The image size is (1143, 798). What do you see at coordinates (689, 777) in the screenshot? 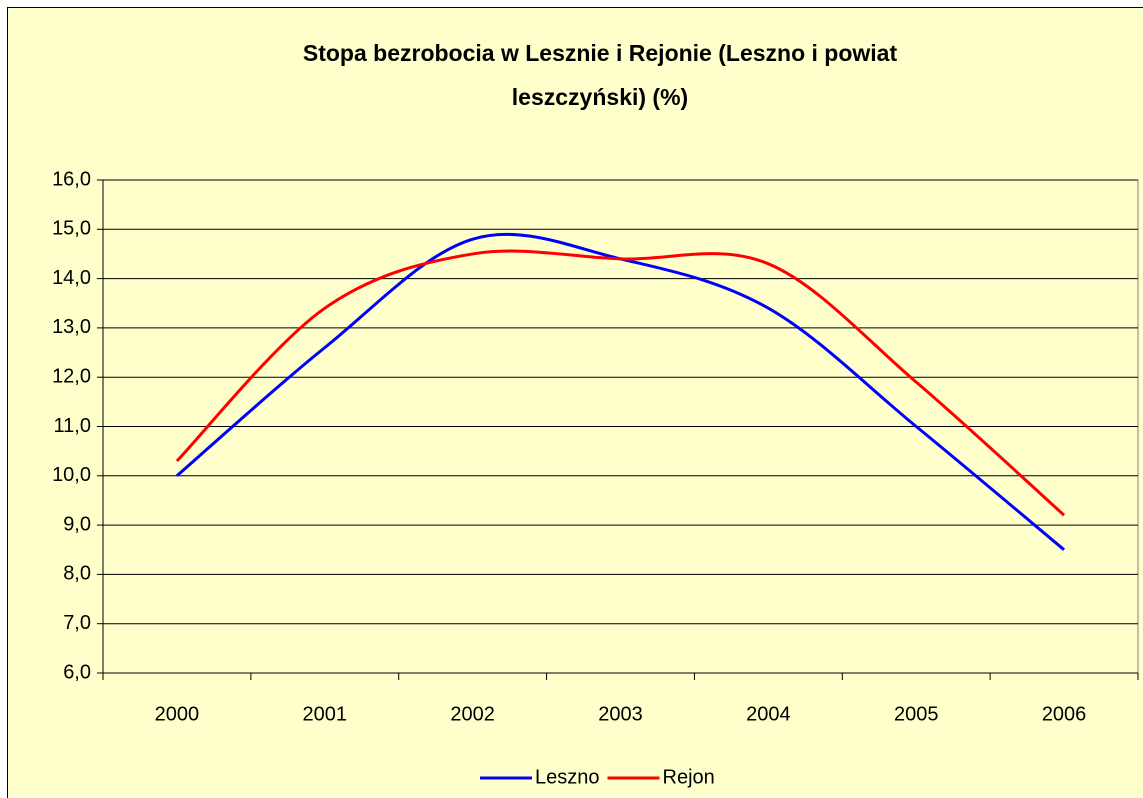
I see `legend-label: Rejon` at bounding box center [689, 777].